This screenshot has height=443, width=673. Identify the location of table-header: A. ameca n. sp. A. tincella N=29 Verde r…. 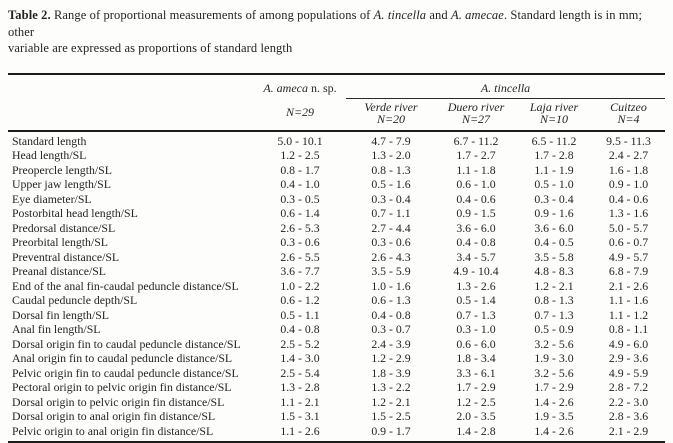
(336, 102).